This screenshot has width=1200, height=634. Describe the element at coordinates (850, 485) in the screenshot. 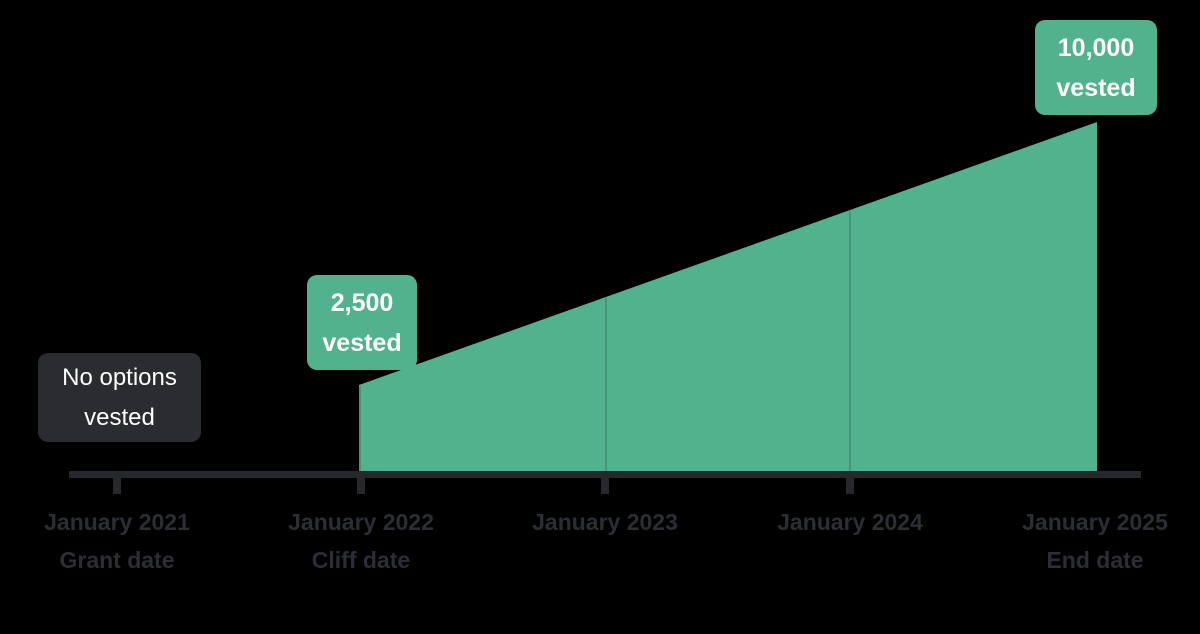

I see `axis-tick-january-2024` at that location.